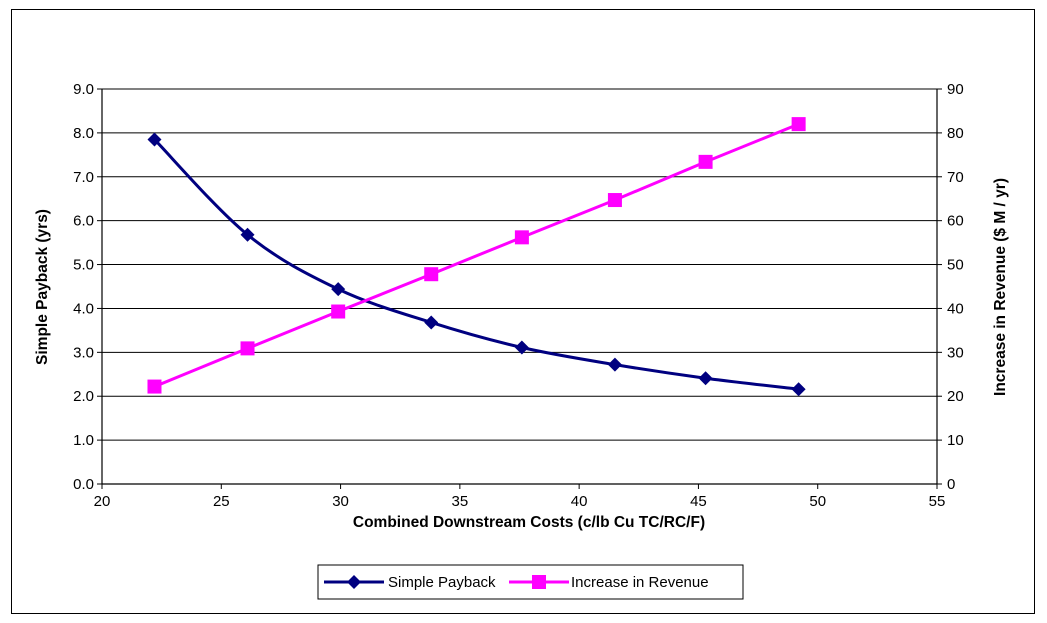 This screenshot has width=1047, height=623. I want to click on y-left-tick-label: 3.0, so click(83, 352).